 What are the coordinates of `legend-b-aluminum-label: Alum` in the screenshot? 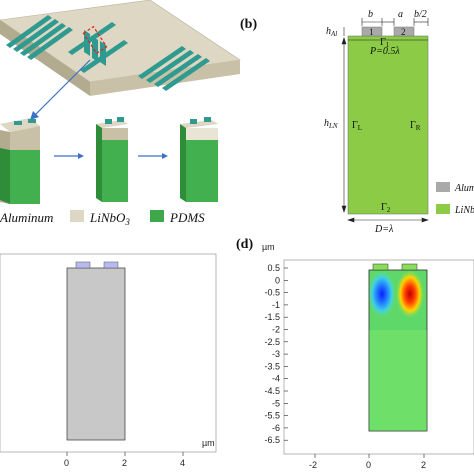 It's located at (464, 188).